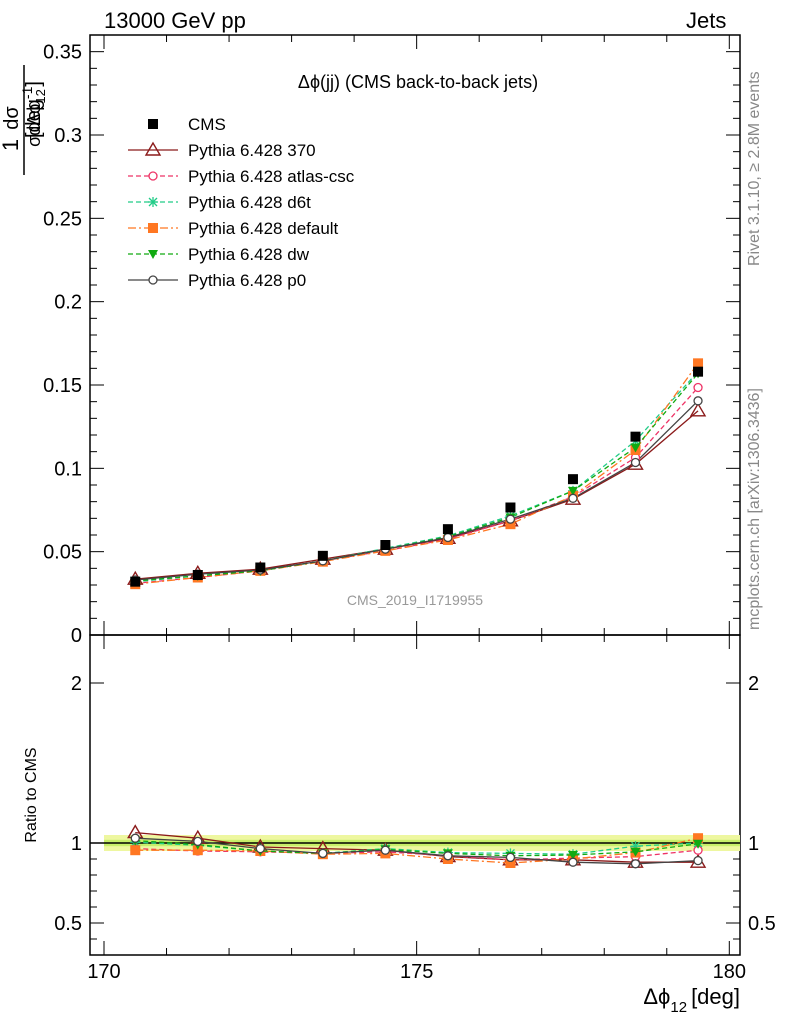  I want to click on legend-entry: CMS, so click(187, 124).